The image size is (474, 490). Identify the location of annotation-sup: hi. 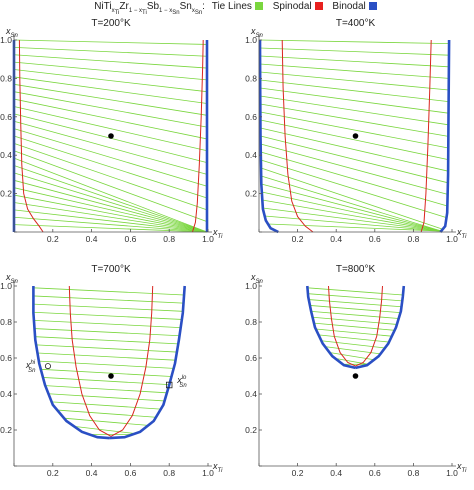
(32, 363).